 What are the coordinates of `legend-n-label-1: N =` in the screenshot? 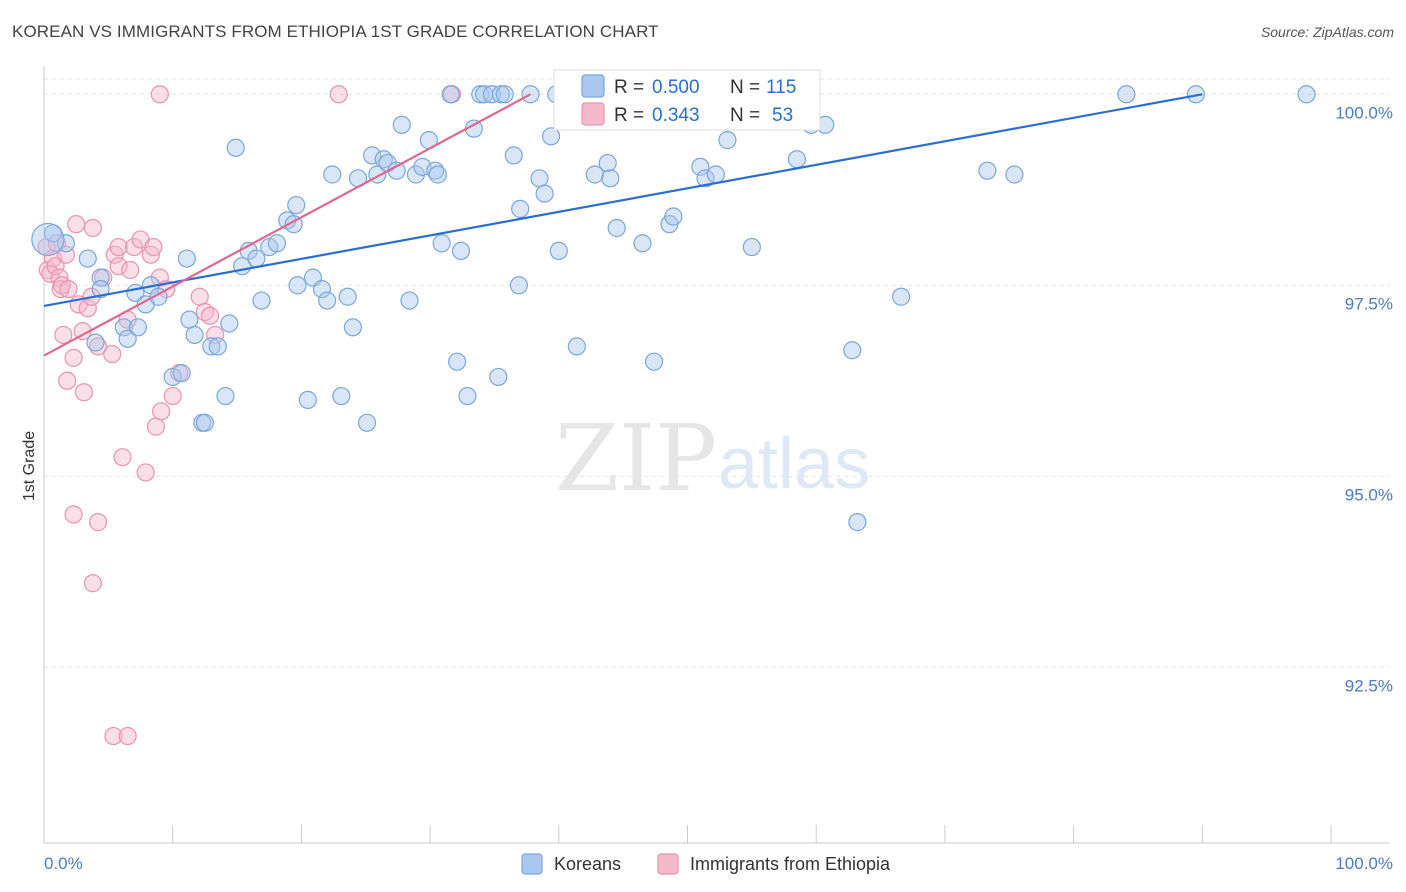 It's located at (745, 87).